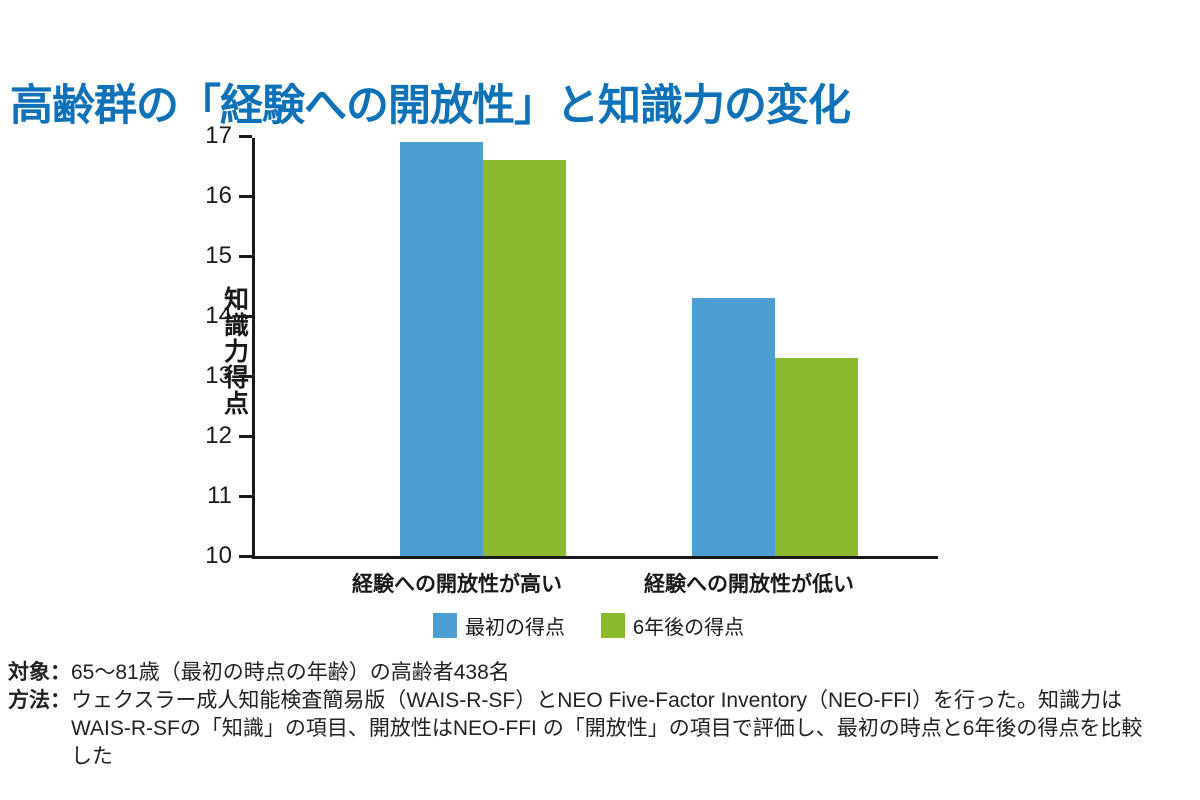  Describe the element at coordinates (218, 195) in the screenshot. I see `y-axis-tick-label: 16` at that location.